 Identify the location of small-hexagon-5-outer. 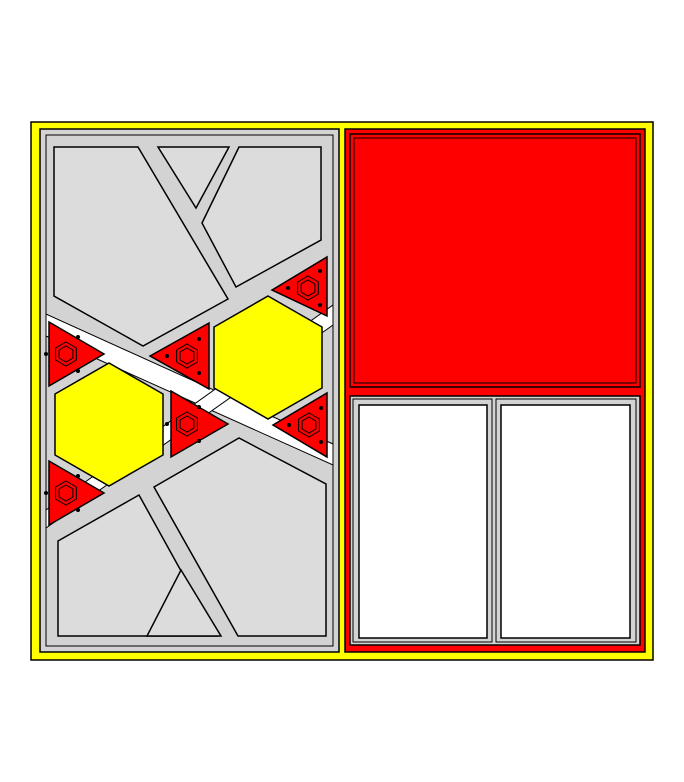
(309, 425).